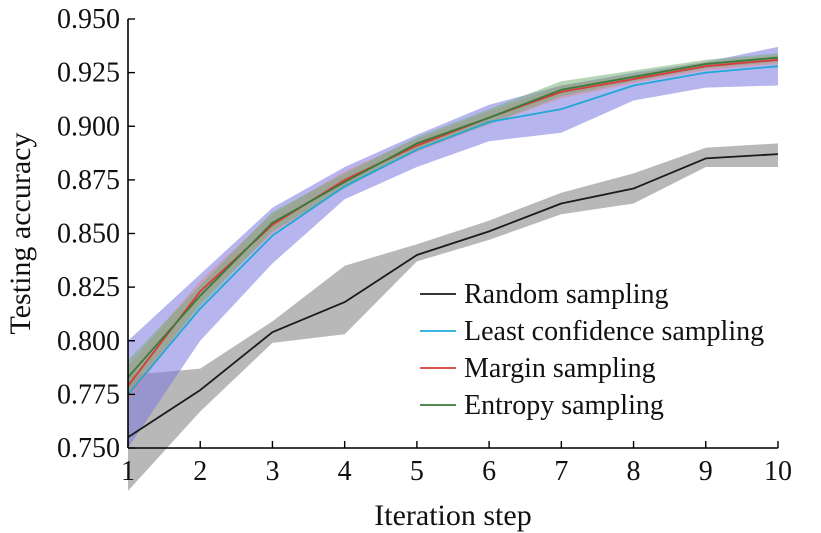 The height and width of the screenshot is (533, 821). Describe the element at coordinates (88, 341) in the screenshot. I see `y-tick-label: 0.800` at that location.